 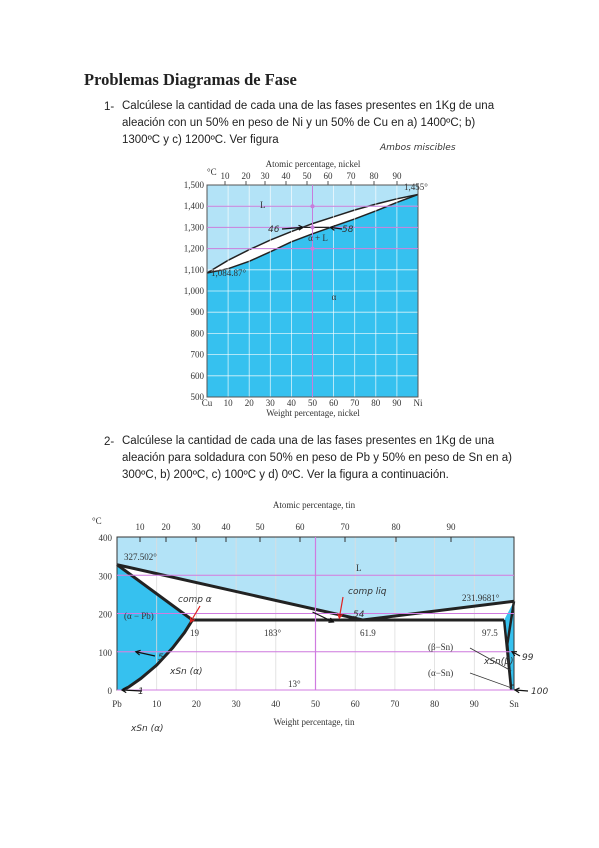 I want to click on handwritten-note: 54, so click(x=359, y=615).